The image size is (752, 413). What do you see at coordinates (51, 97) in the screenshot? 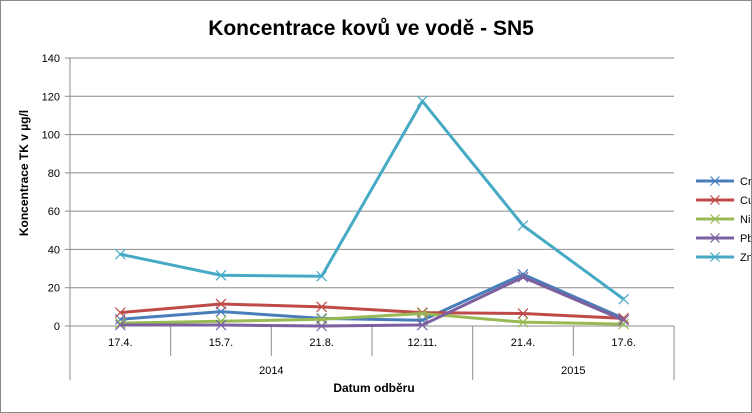
I see `y-tick-label: 120` at bounding box center [51, 97].